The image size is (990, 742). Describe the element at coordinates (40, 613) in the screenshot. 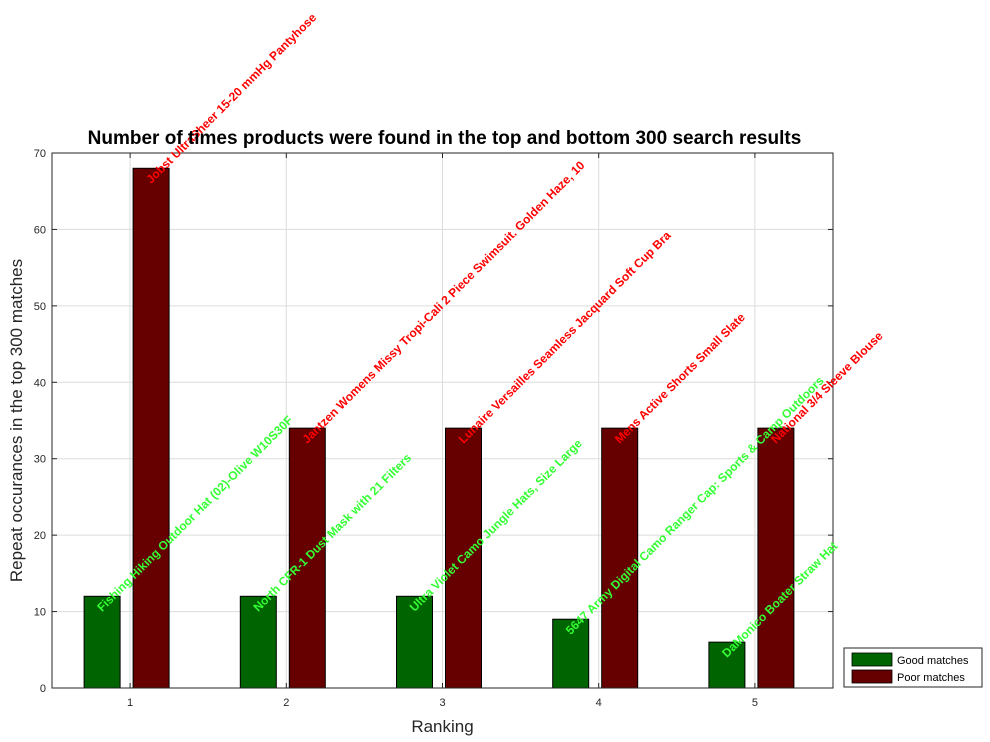

I see `y-tick-label: 10` at that location.